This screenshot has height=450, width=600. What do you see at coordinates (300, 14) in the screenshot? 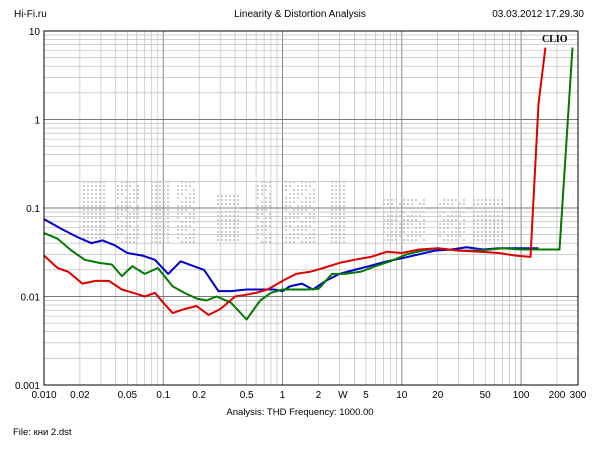
I see `page-title: Linearity & Distortion Analysis` at bounding box center [300, 14].